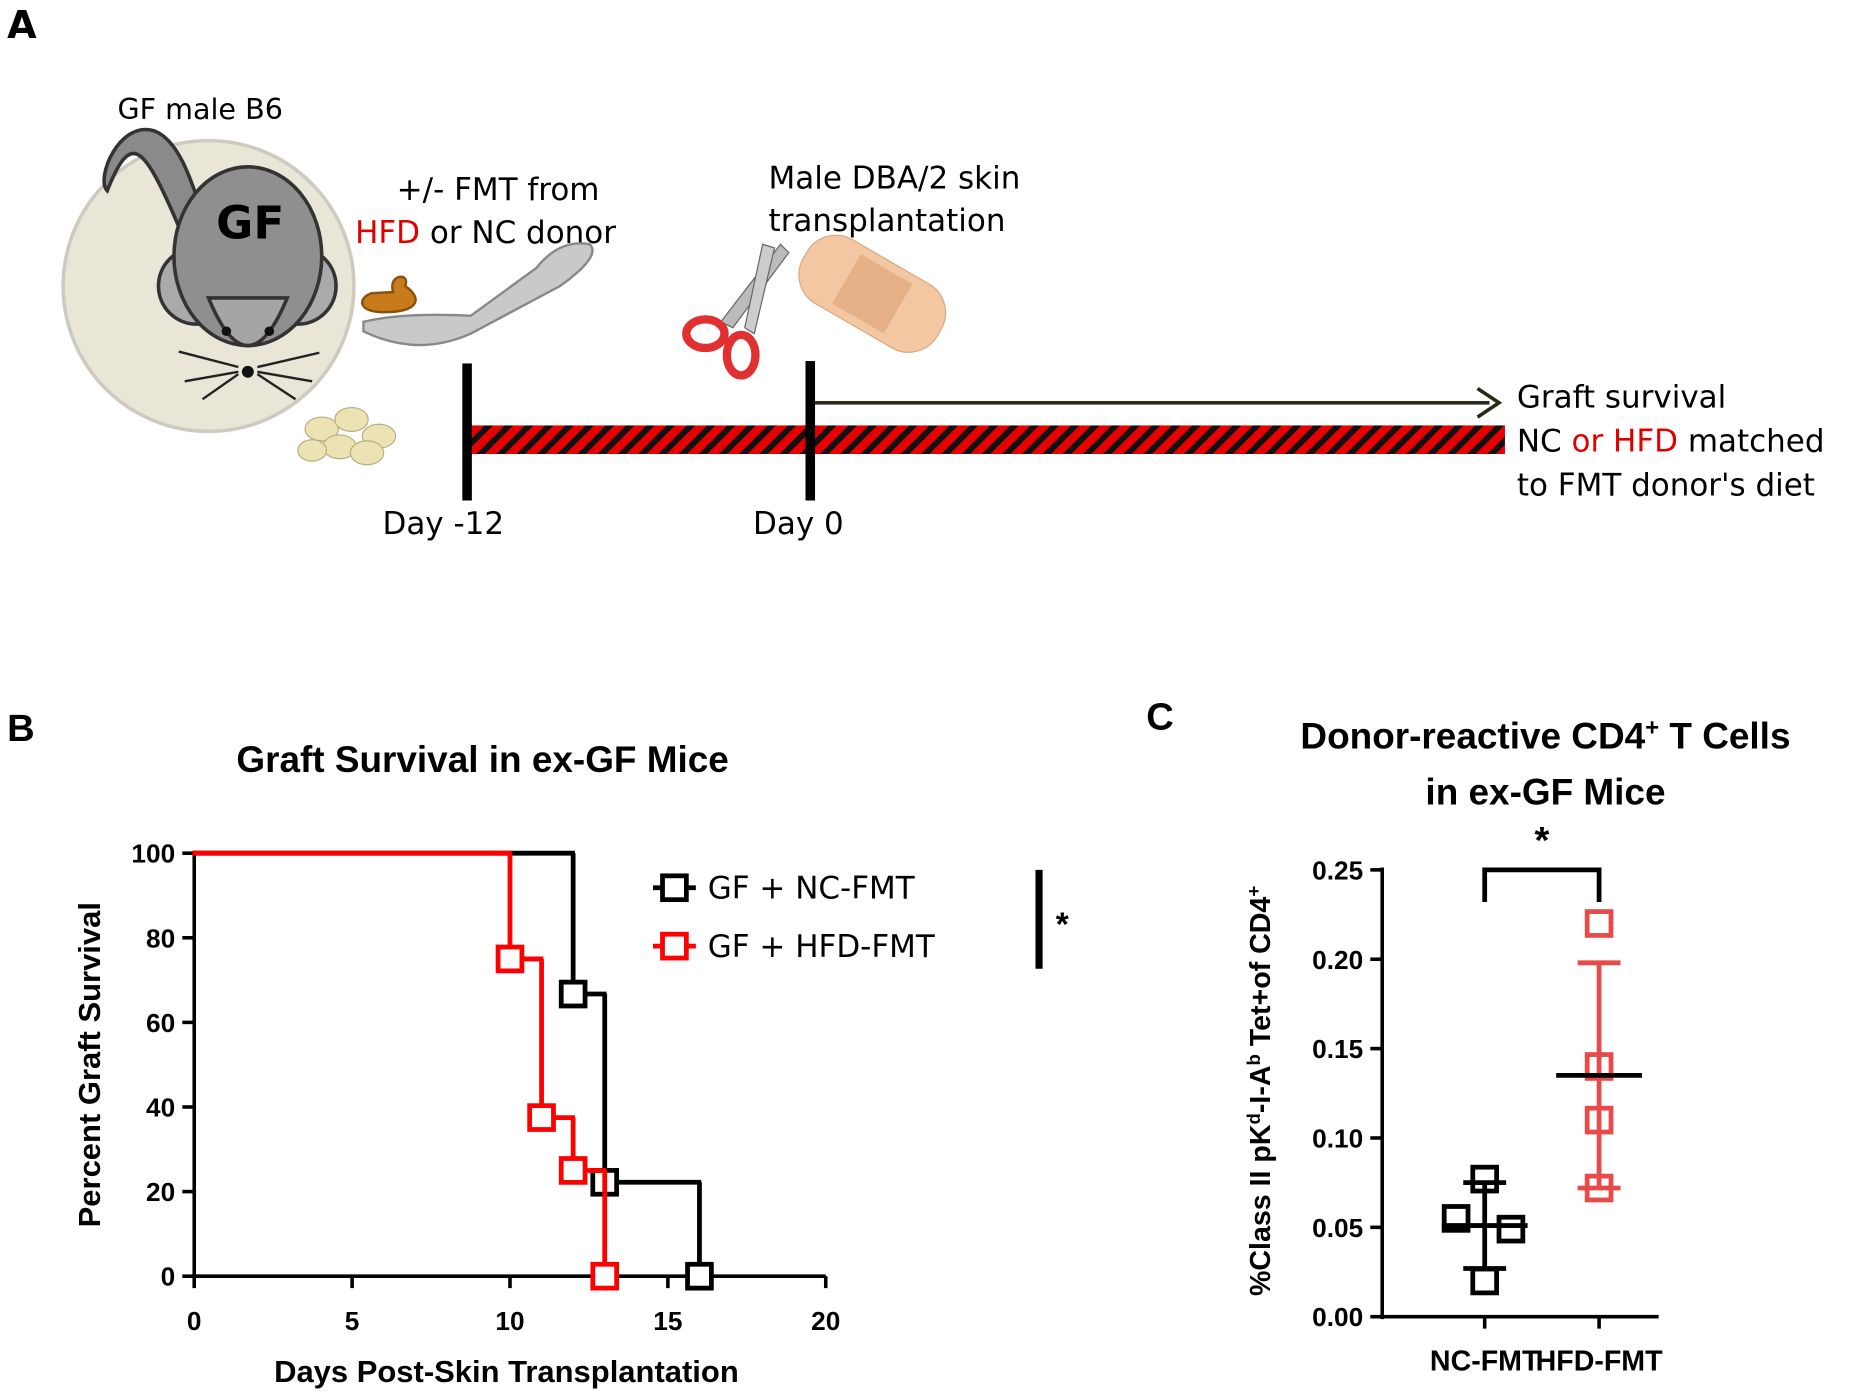  Describe the element at coordinates (387, 233) in the screenshot. I see `fmt-hfd: HFD` at that location.